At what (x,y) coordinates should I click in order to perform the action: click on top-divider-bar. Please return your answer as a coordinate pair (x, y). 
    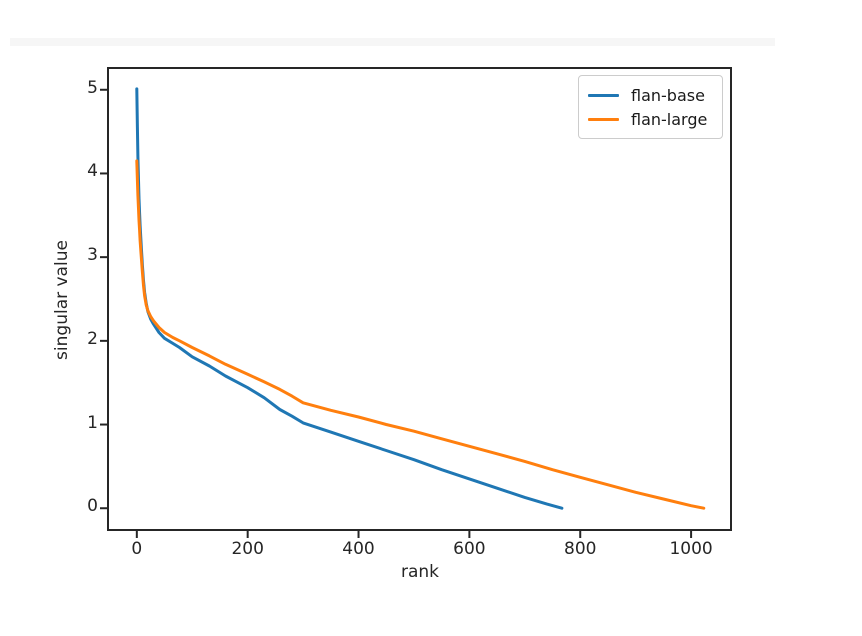
    Looking at the image, I should click on (392, 42).